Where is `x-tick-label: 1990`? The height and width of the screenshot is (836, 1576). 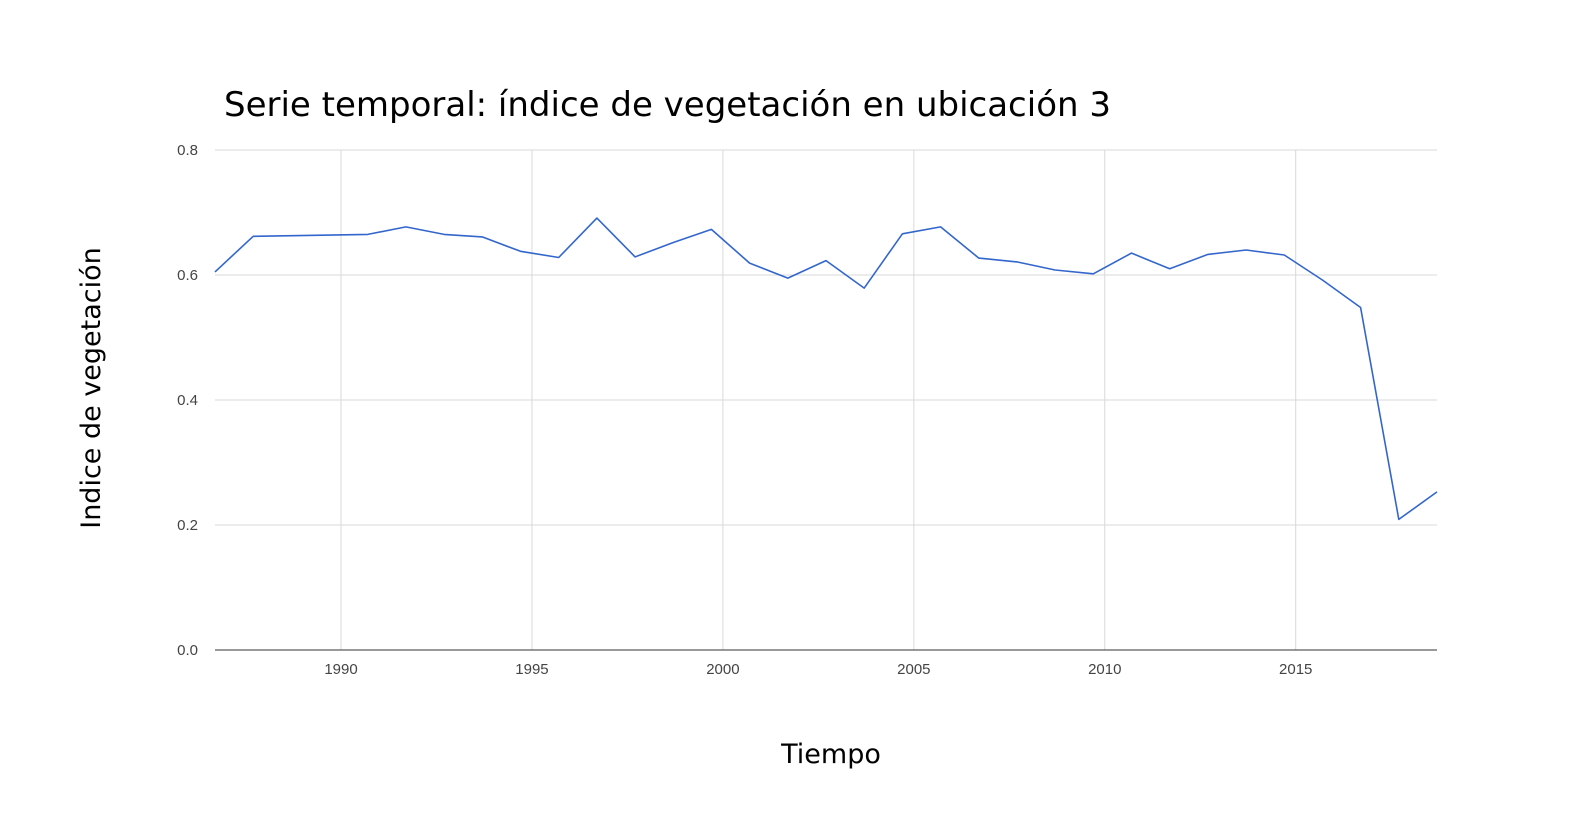
x-tick-label: 1990 is located at coordinates (340, 669).